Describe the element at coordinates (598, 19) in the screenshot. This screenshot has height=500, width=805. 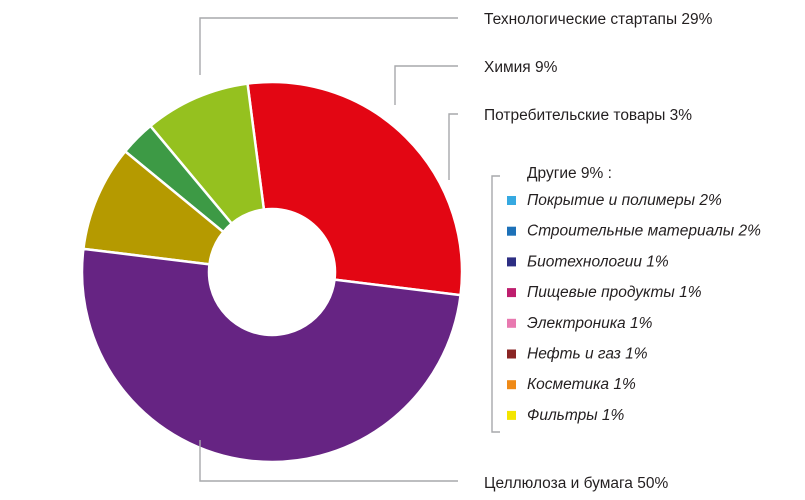
I see `slice-label-технологические-стартапы-29: Технологические стартапы 29%` at that location.